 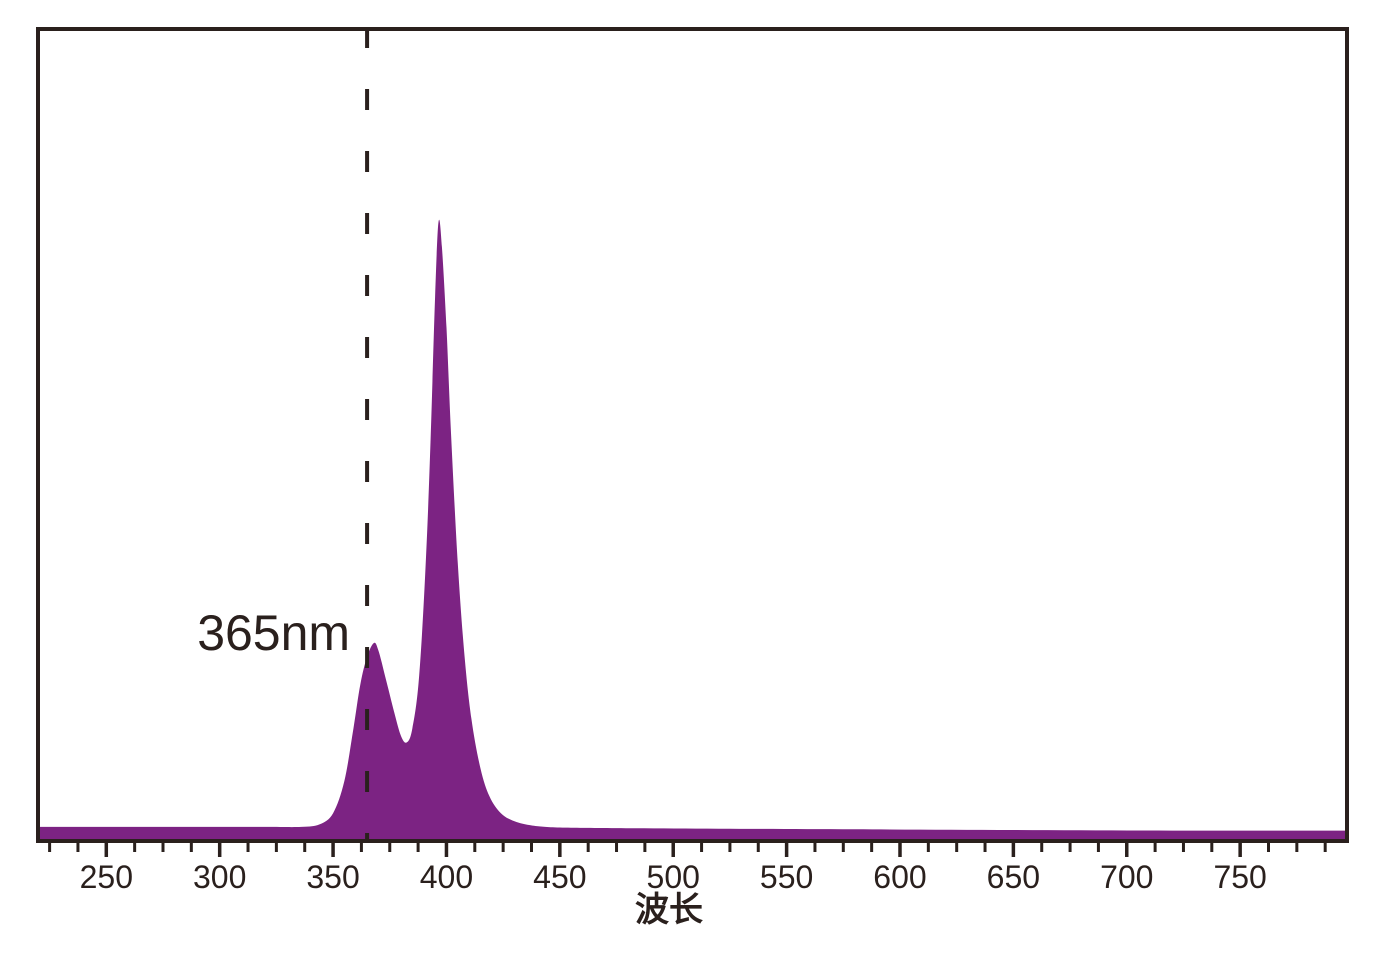 I want to click on x-tick-label: 400, so click(x=446, y=877).